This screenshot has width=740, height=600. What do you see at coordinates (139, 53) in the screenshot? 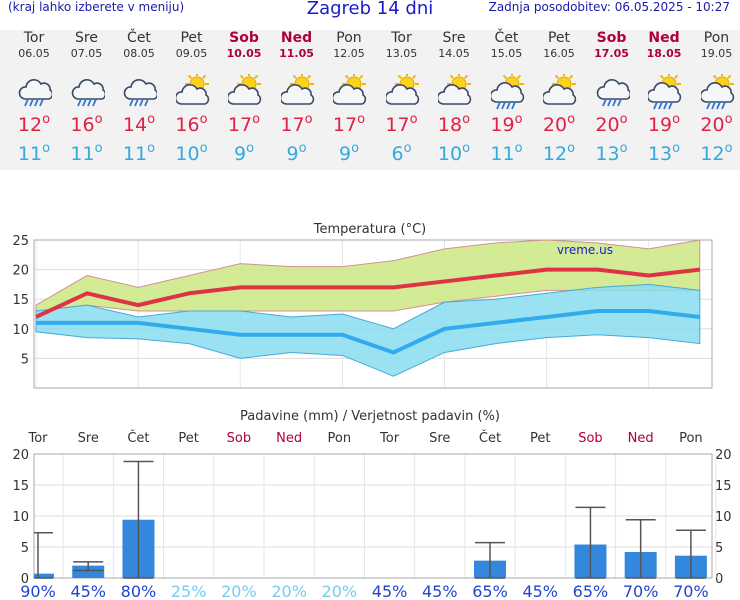
I see `day-date: 08.05` at bounding box center [139, 53].